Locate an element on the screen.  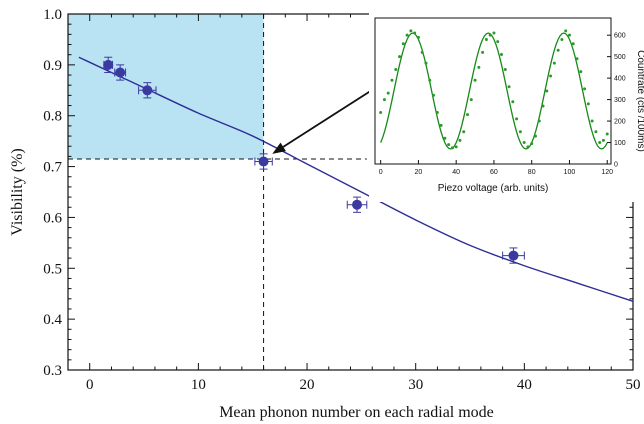
inset-x-tick-label: 120 is located at coordinates (607, 172).